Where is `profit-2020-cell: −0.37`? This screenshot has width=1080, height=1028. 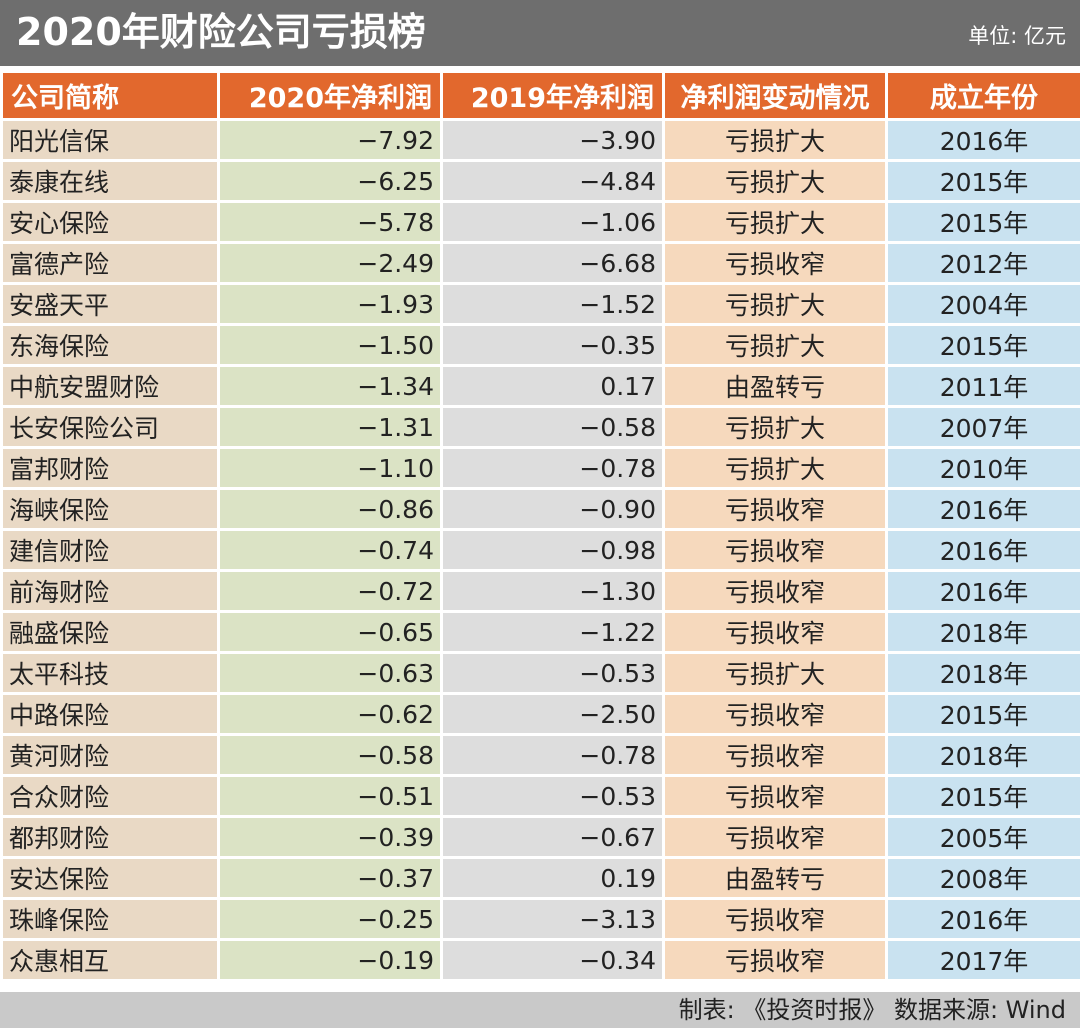
profit-2020-cell: −0.37 is located at coordinates (330, 878).